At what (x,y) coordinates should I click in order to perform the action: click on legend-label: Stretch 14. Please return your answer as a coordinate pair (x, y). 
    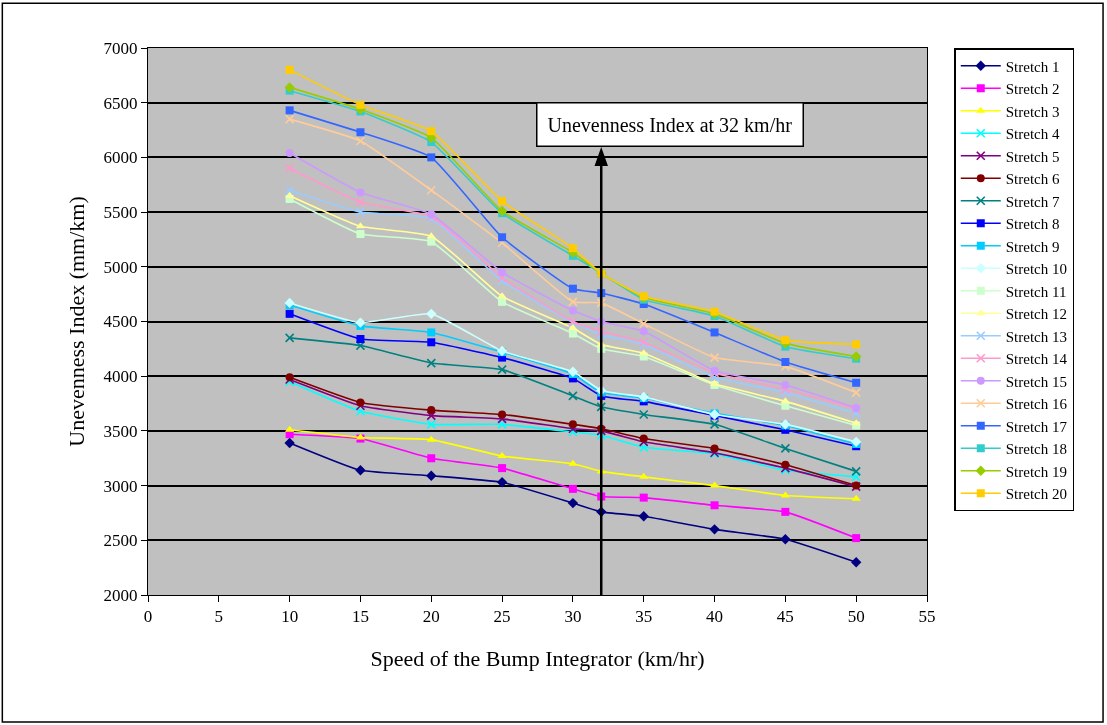
    Looking at the image, I should click on (1036, 359).